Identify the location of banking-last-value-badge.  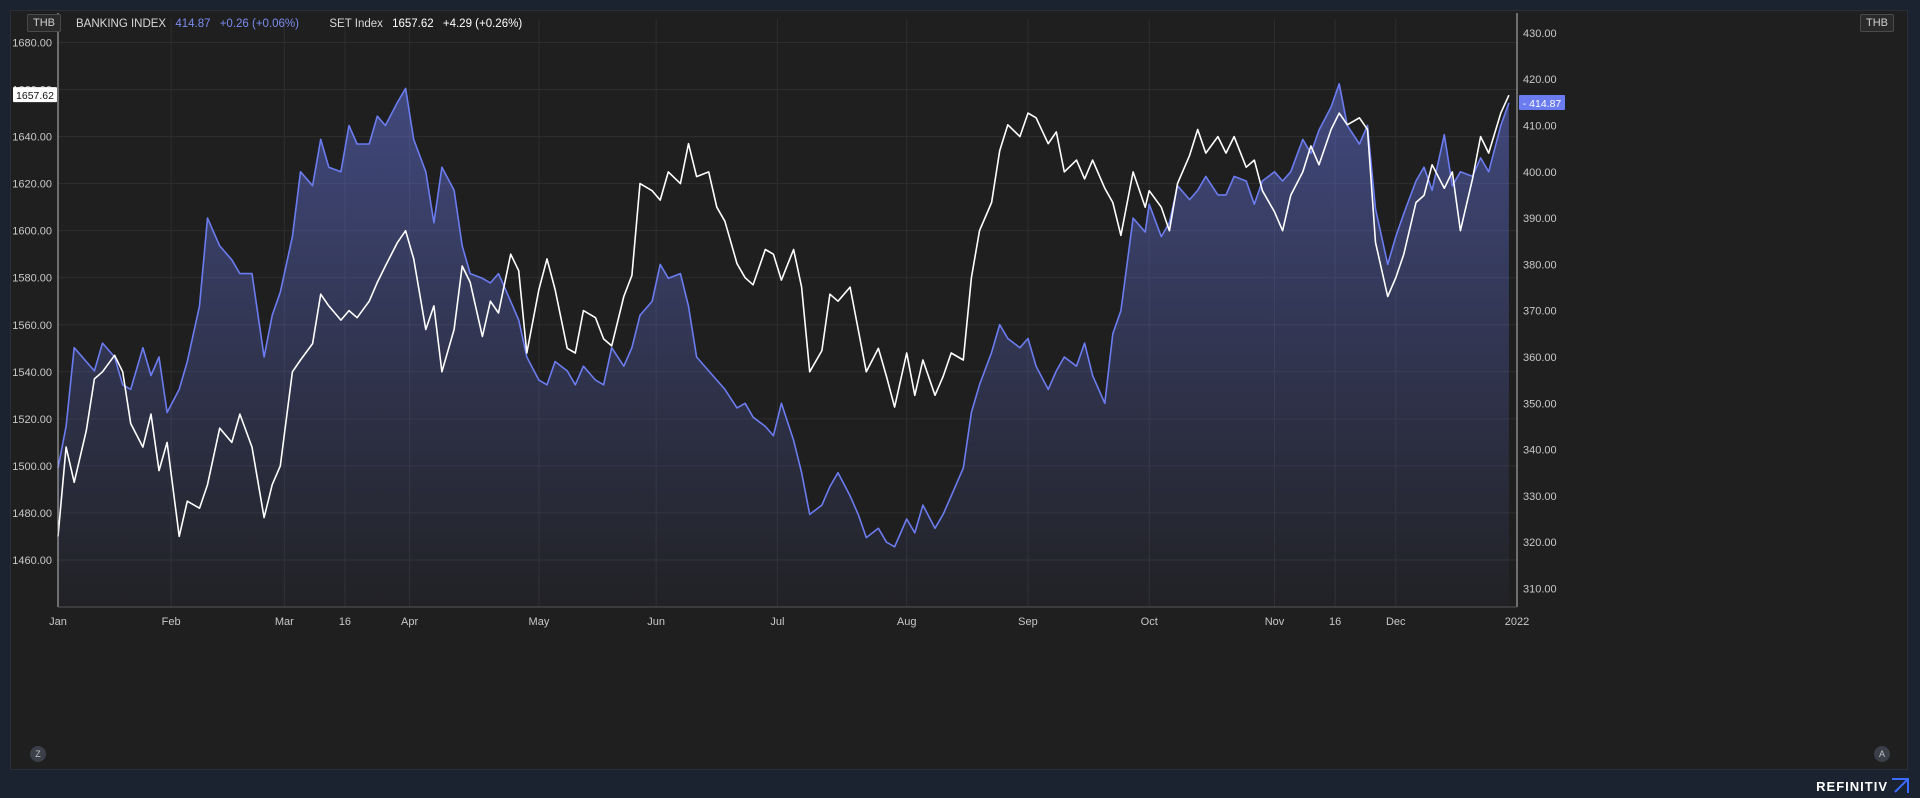
(1542, 102).